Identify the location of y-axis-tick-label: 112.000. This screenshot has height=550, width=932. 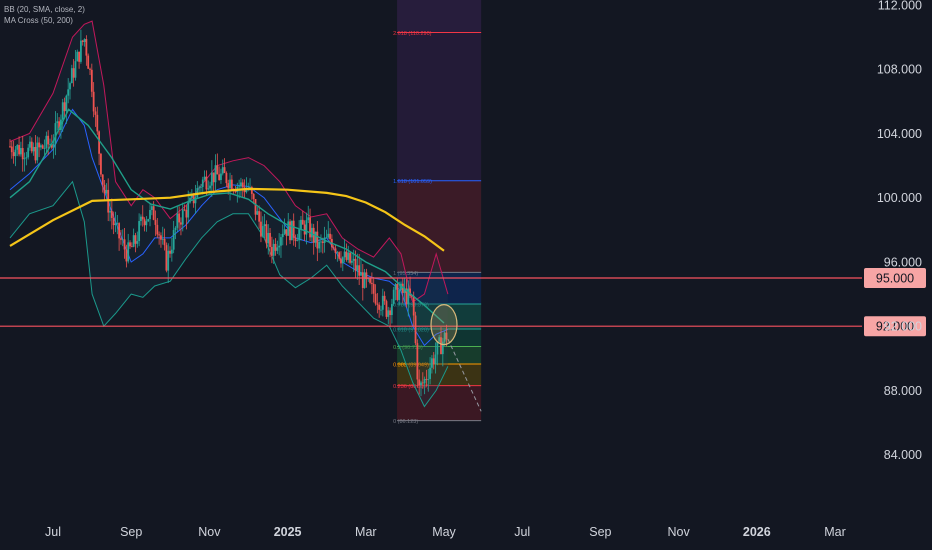
(900, 6).